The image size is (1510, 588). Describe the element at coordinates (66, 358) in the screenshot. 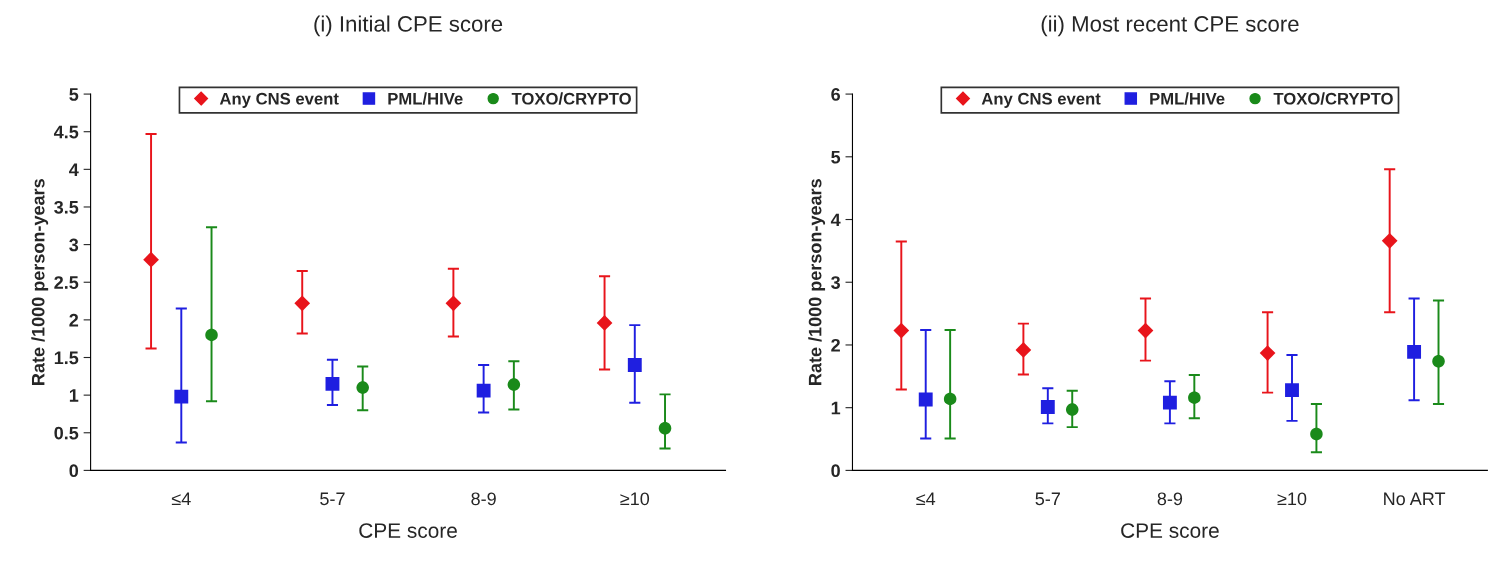

I see `y-tick-label: 1.5` at that location.